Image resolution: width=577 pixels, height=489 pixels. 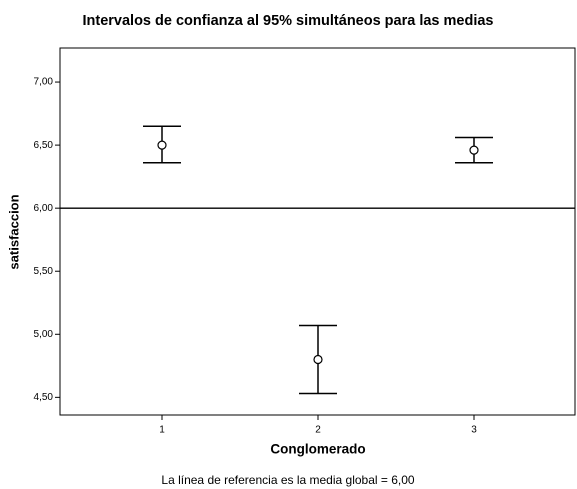 What do you see at coordinates (44, 334) in the screenshot?
I see `y-tick-label: 5,00` at bounding box center [44, 334].